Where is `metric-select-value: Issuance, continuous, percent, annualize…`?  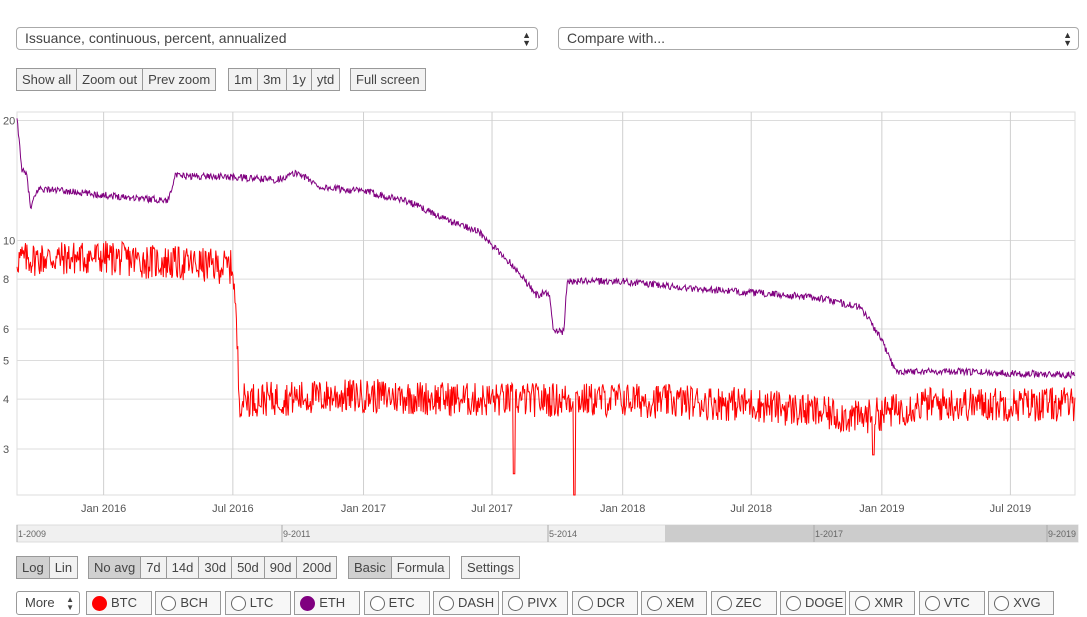 metric-select-value: Issuance, continuous, percent, annualize… is located at coordinates (156, 38).